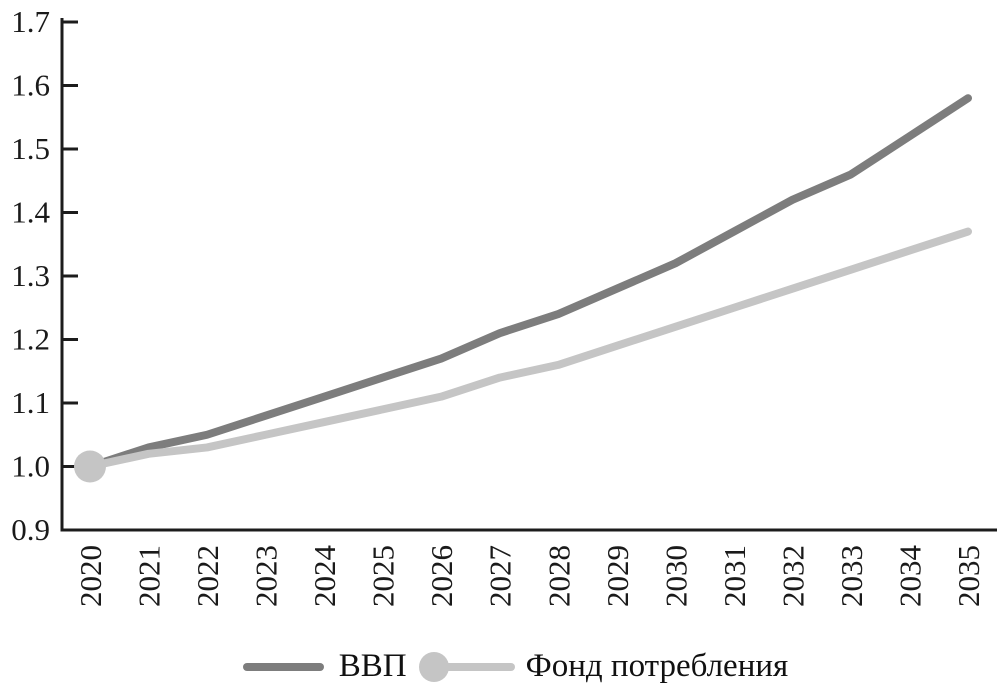  Describe the element at coordinates (30, 85) in the screenshot. I see `y-tick-label: 1.6` at that location.